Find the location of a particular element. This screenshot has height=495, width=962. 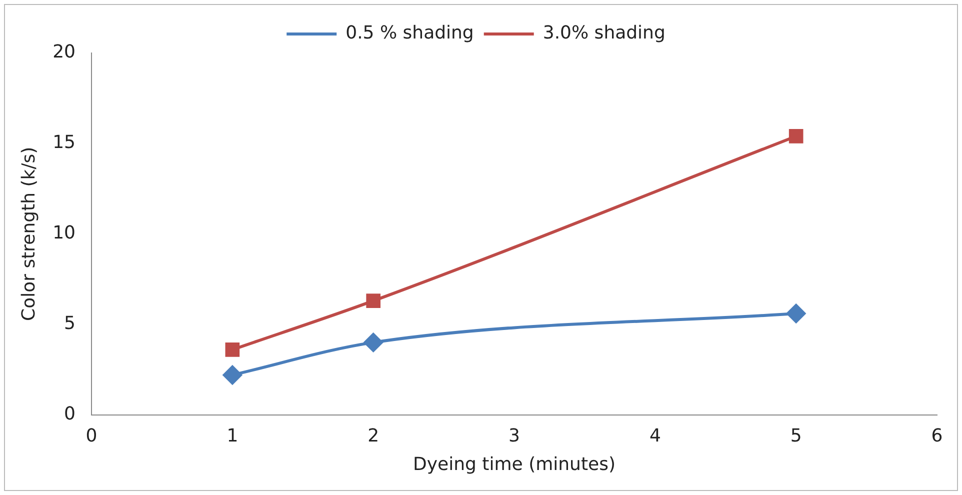

legend-label: 3.0% shading is located at coordinates (604, 33).